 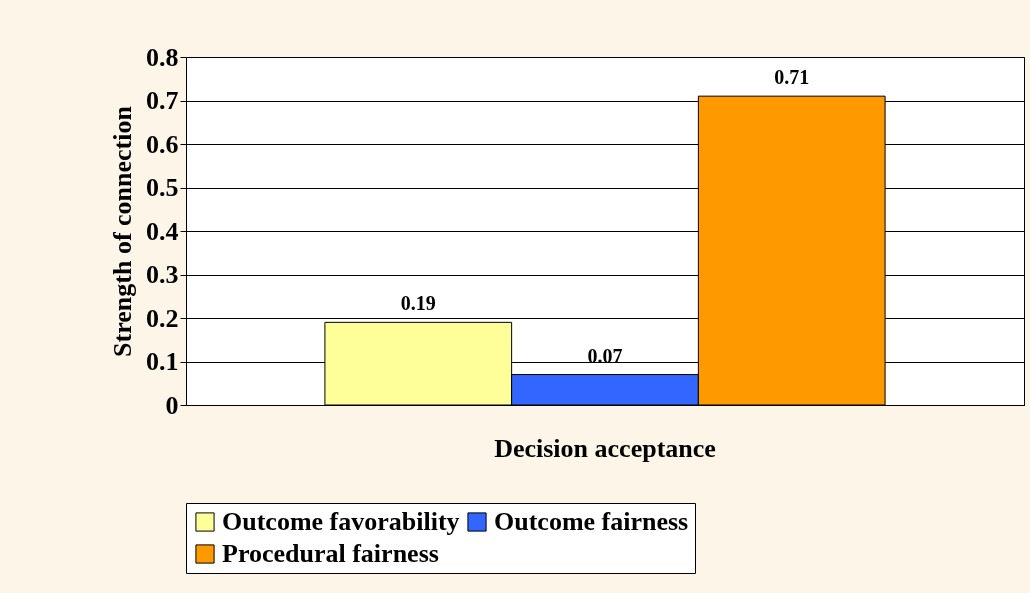 What do you see at coordinates (162, 318) in the screenshot?
I see `y-tick-label: 0.2` at bounding box center [162, 318].